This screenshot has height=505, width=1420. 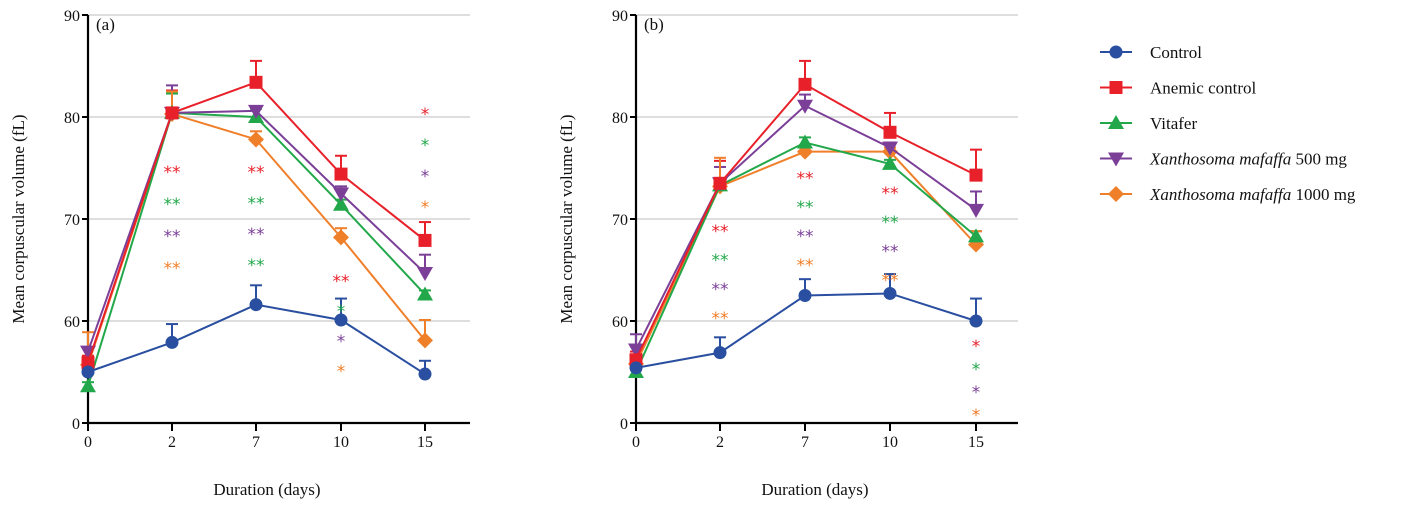 I want to click on legend-label-text: Control, so click(x=1176, y=52).